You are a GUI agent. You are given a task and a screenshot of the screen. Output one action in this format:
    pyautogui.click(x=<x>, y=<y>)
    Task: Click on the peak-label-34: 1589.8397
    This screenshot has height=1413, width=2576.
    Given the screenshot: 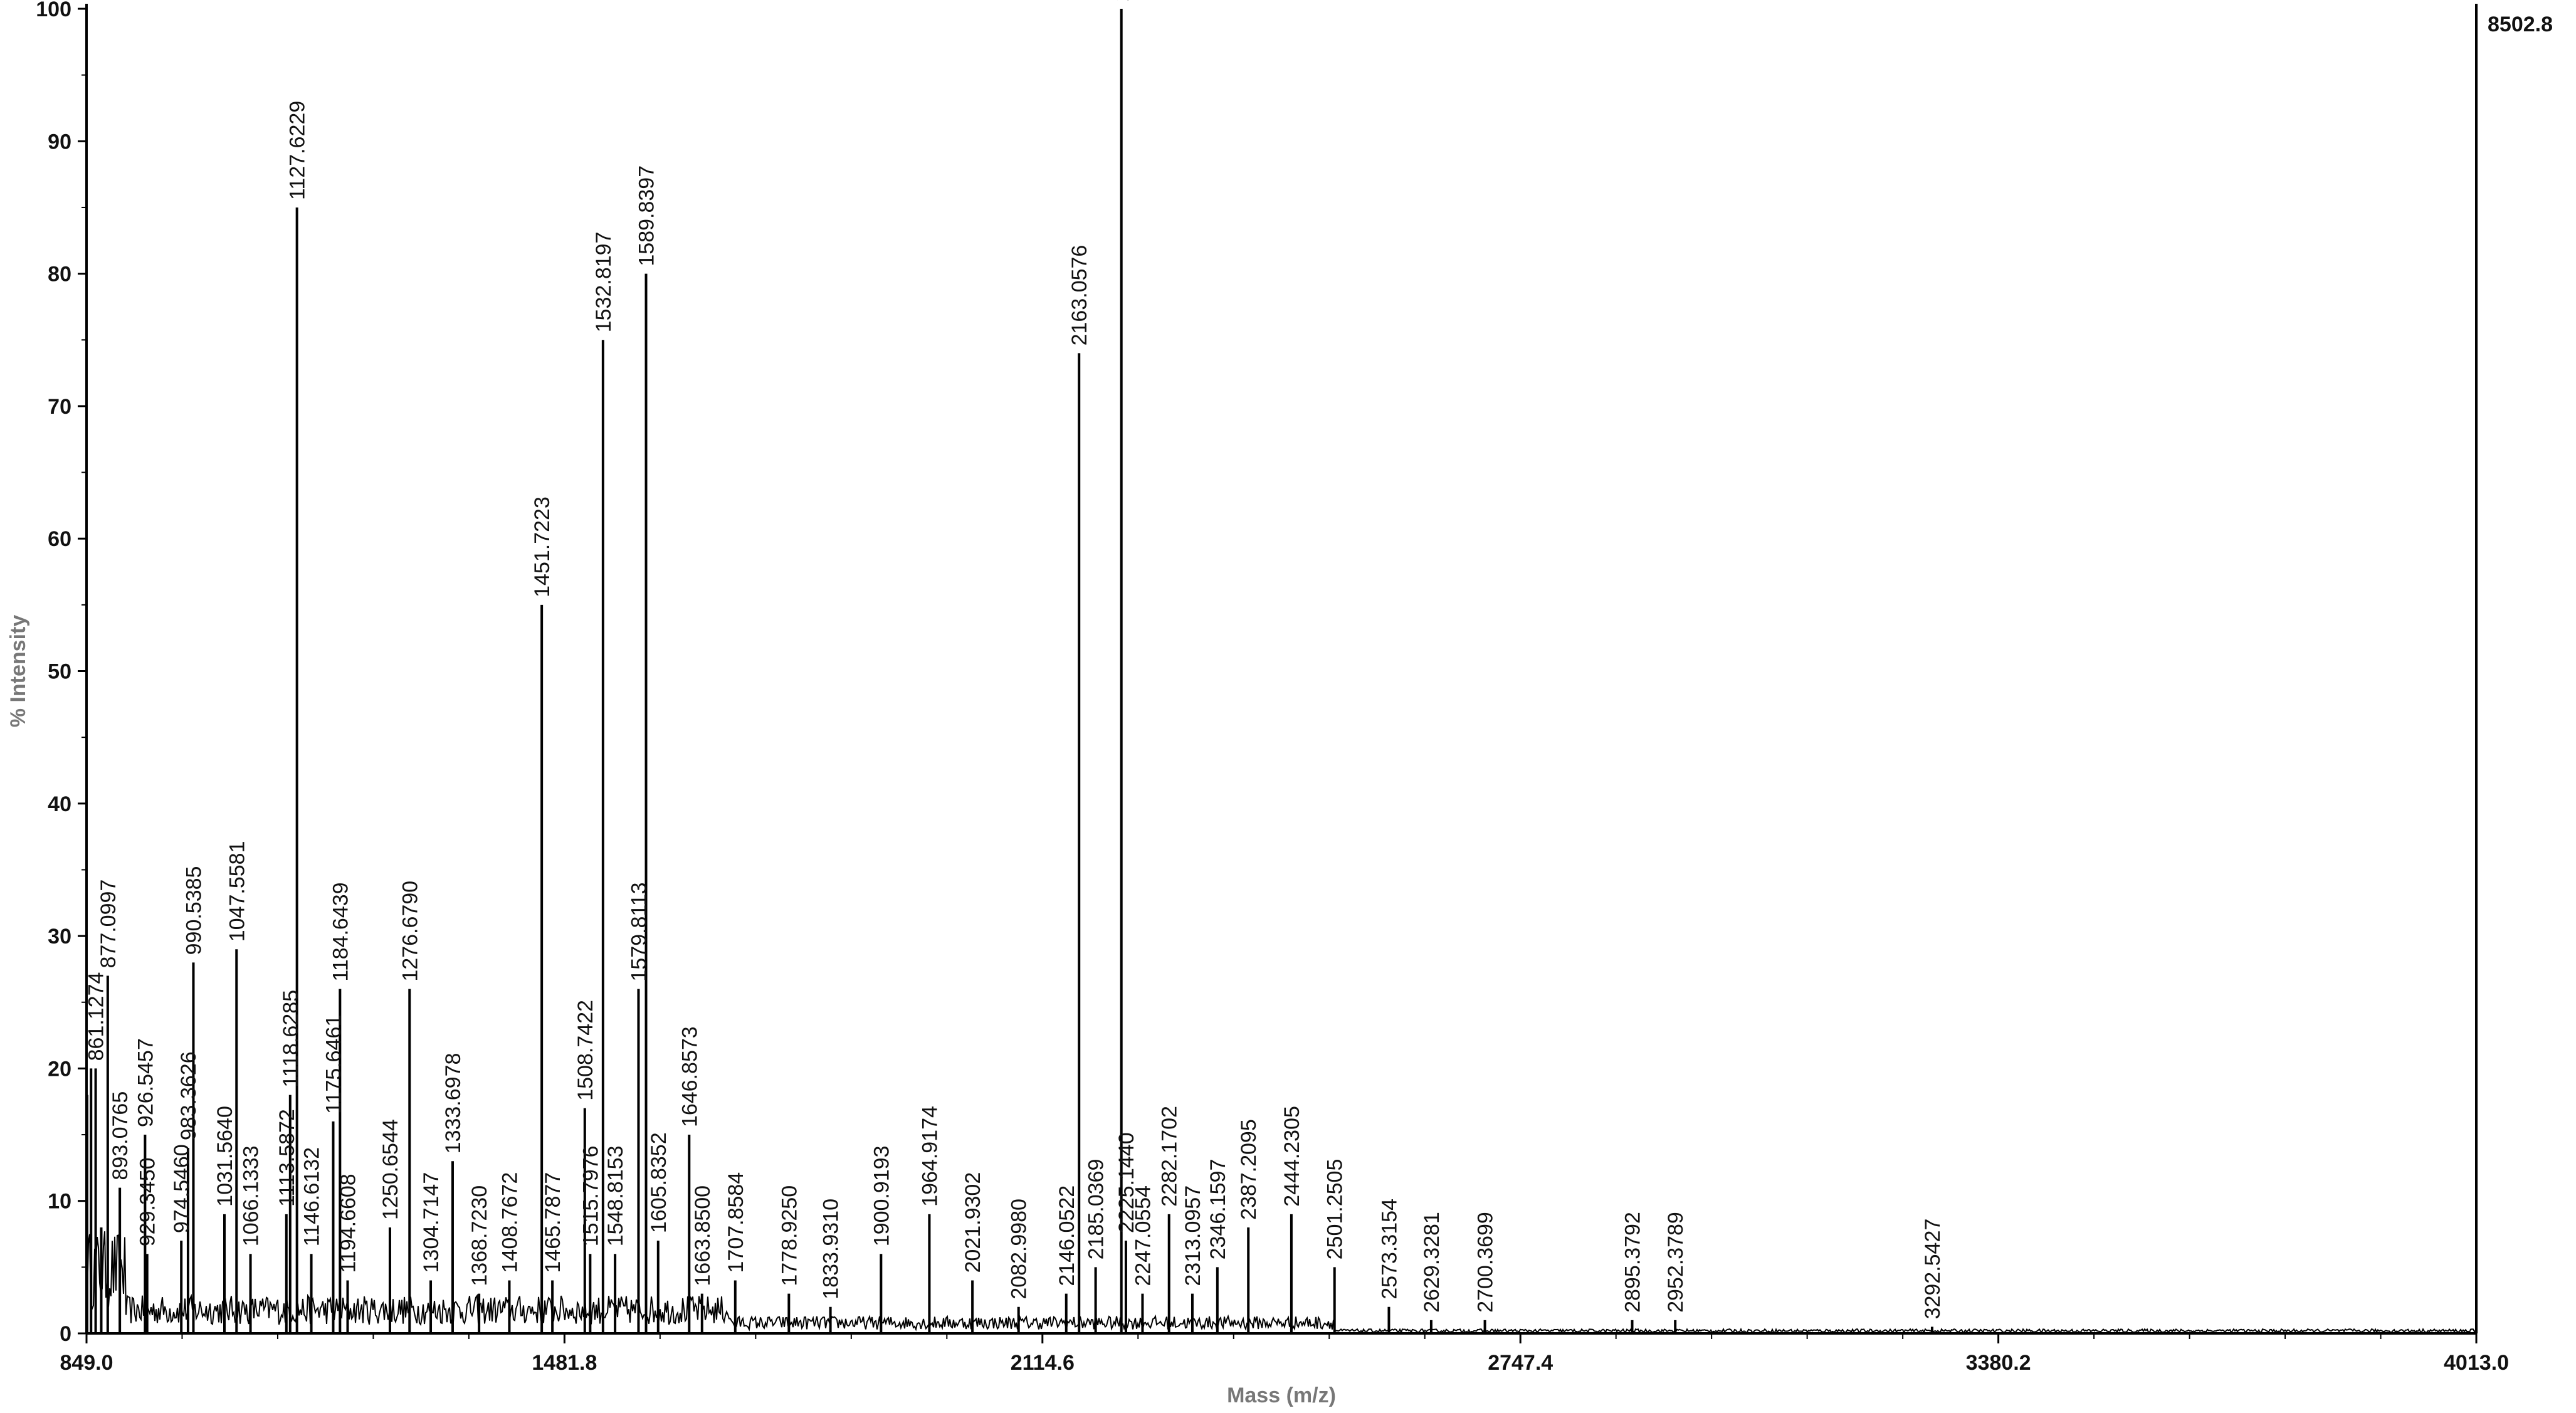 What is the action you would take?
    pyautogui.click(x=647, y=215)
    